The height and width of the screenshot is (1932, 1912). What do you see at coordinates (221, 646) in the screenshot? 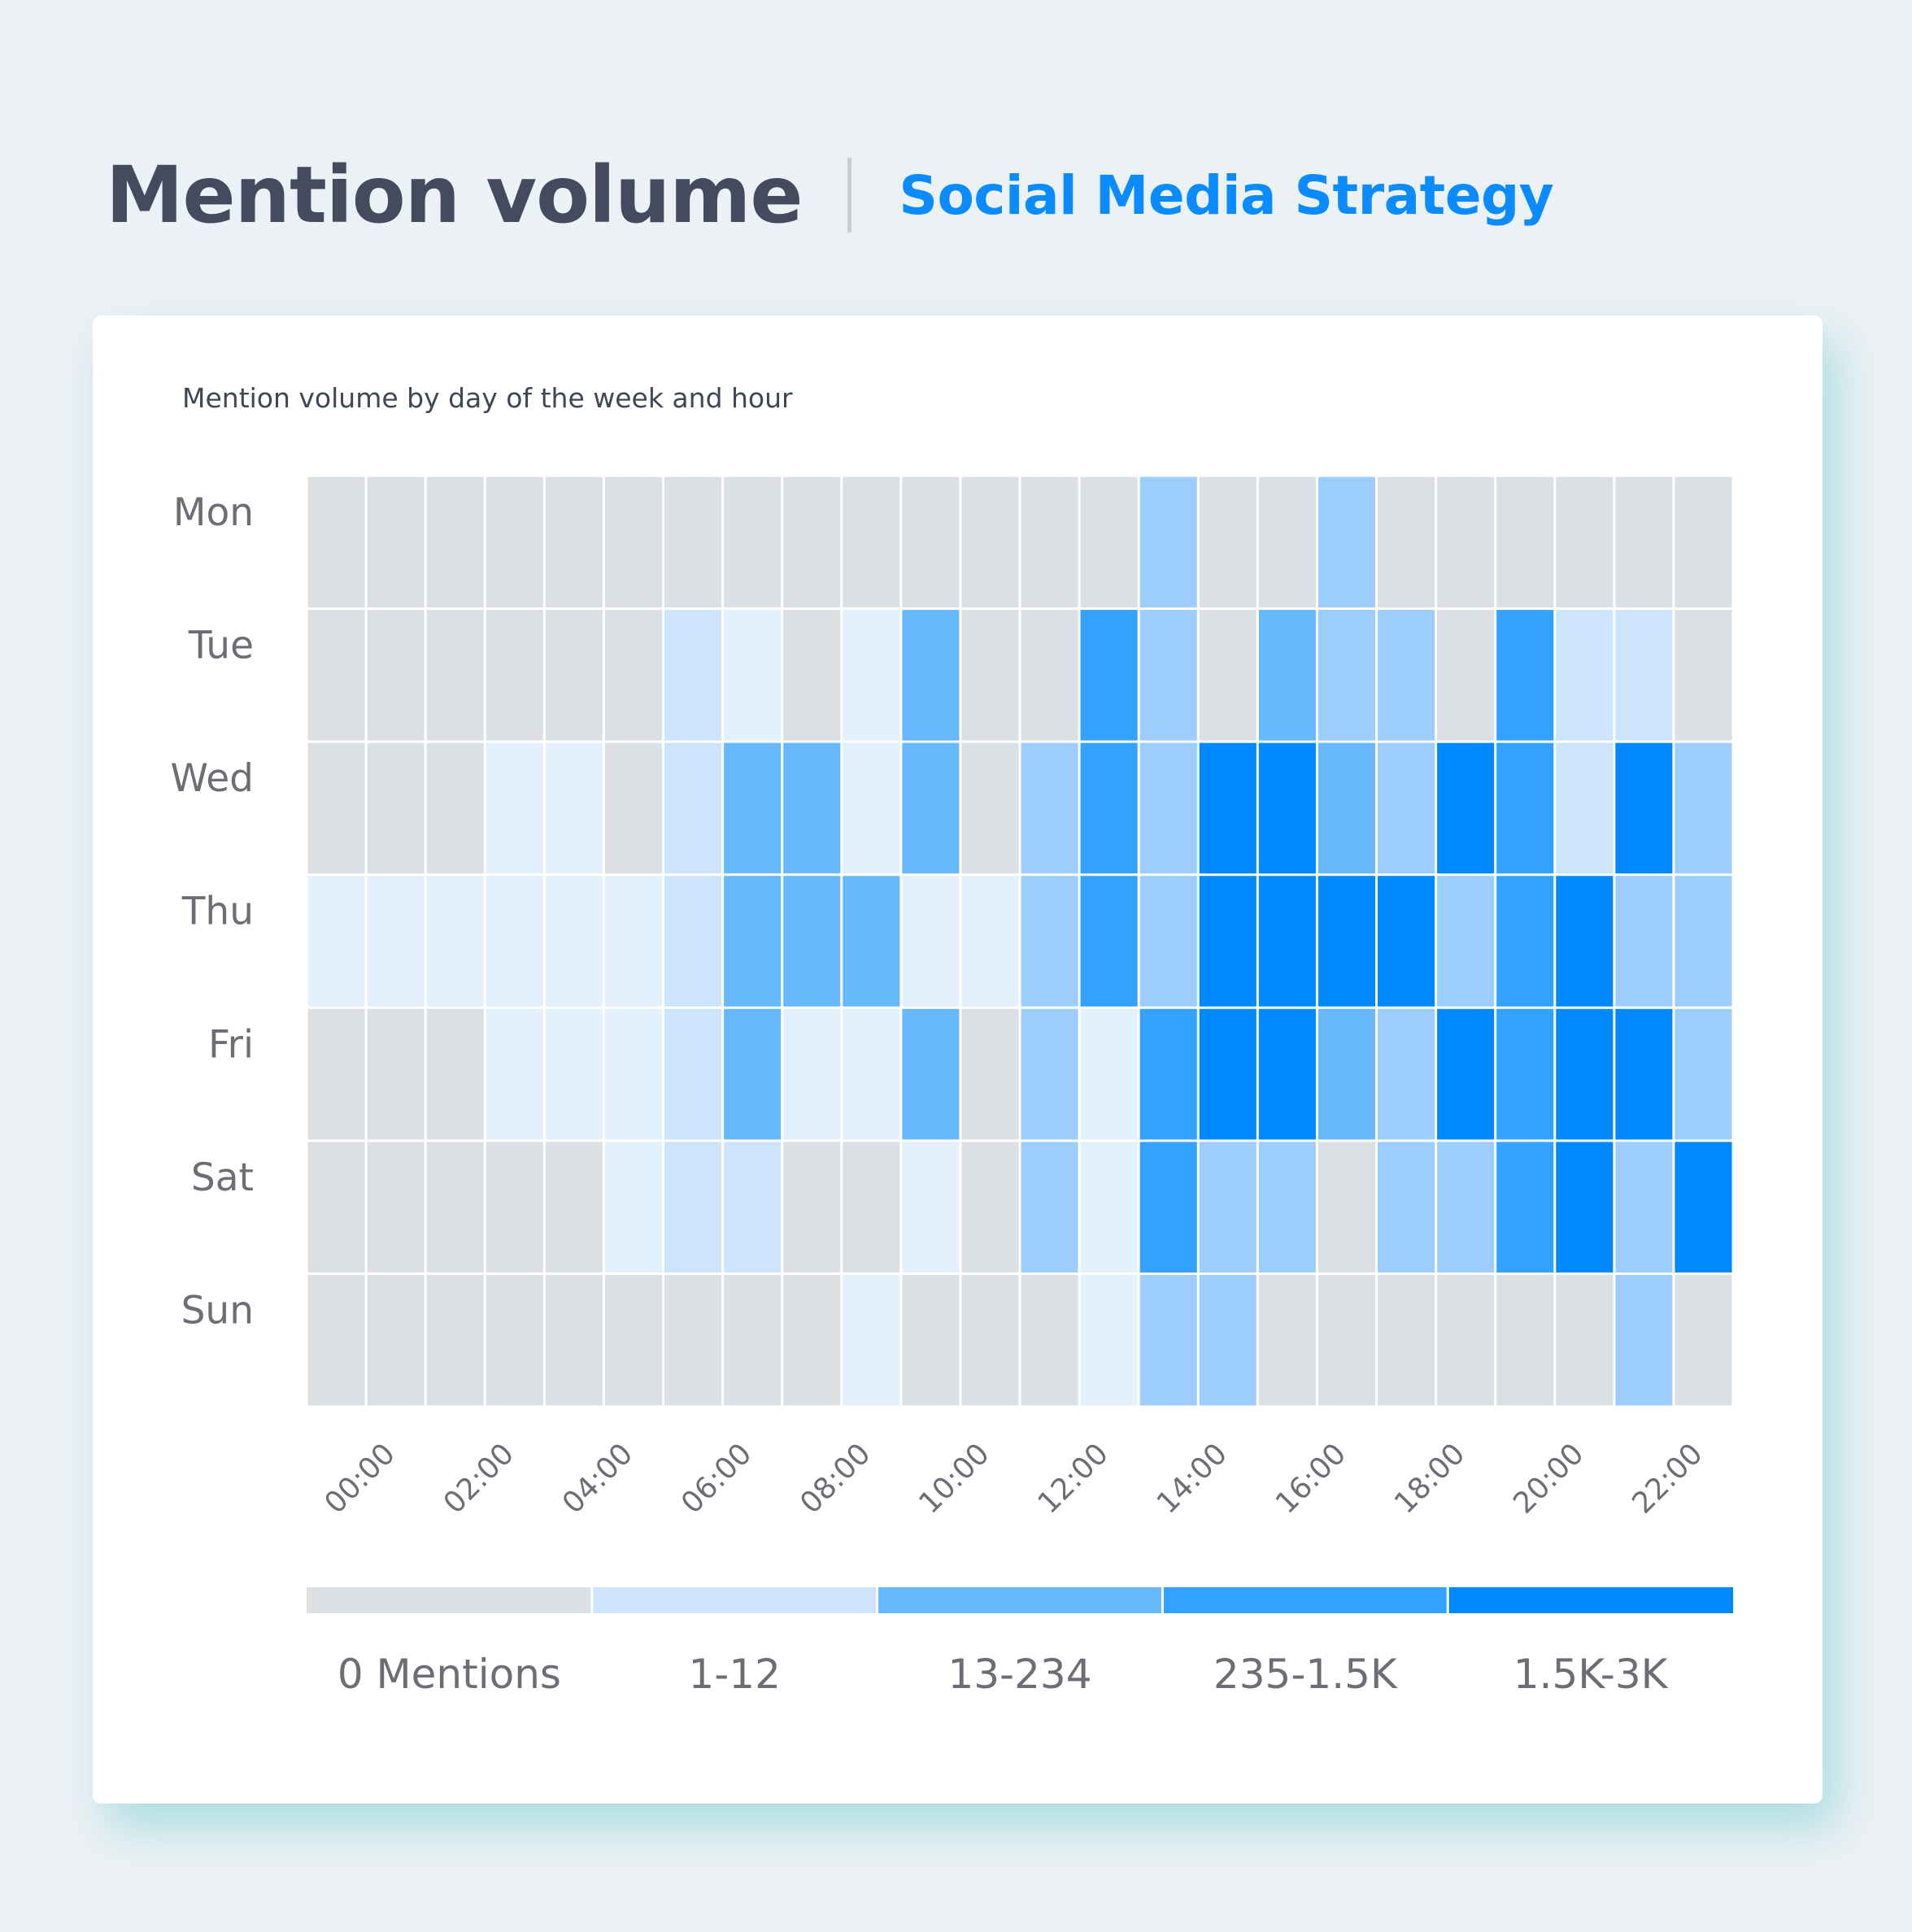
I see `day-label-tue: Tue` at bounding box center [221, 646].